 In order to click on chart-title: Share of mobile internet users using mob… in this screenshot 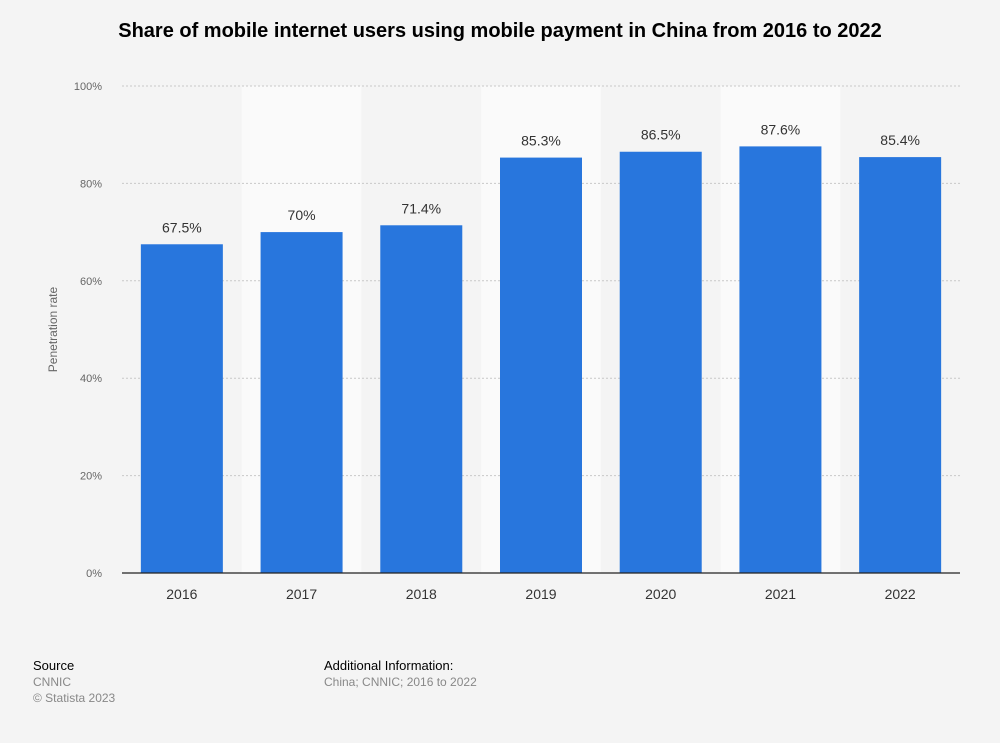, I will do `click(500, 31)`.